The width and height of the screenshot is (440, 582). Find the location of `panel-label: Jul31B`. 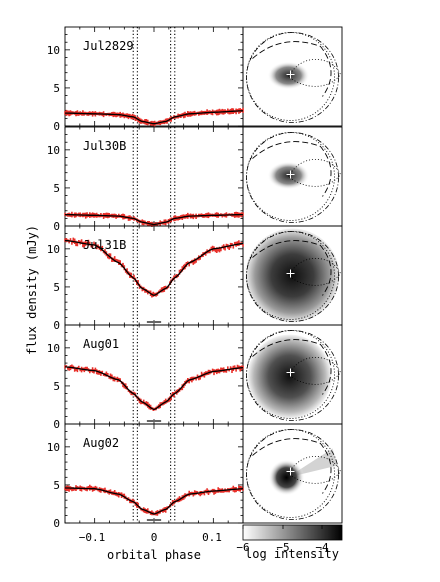

panel-label: Jul31B is located at coordinates (104, 245).